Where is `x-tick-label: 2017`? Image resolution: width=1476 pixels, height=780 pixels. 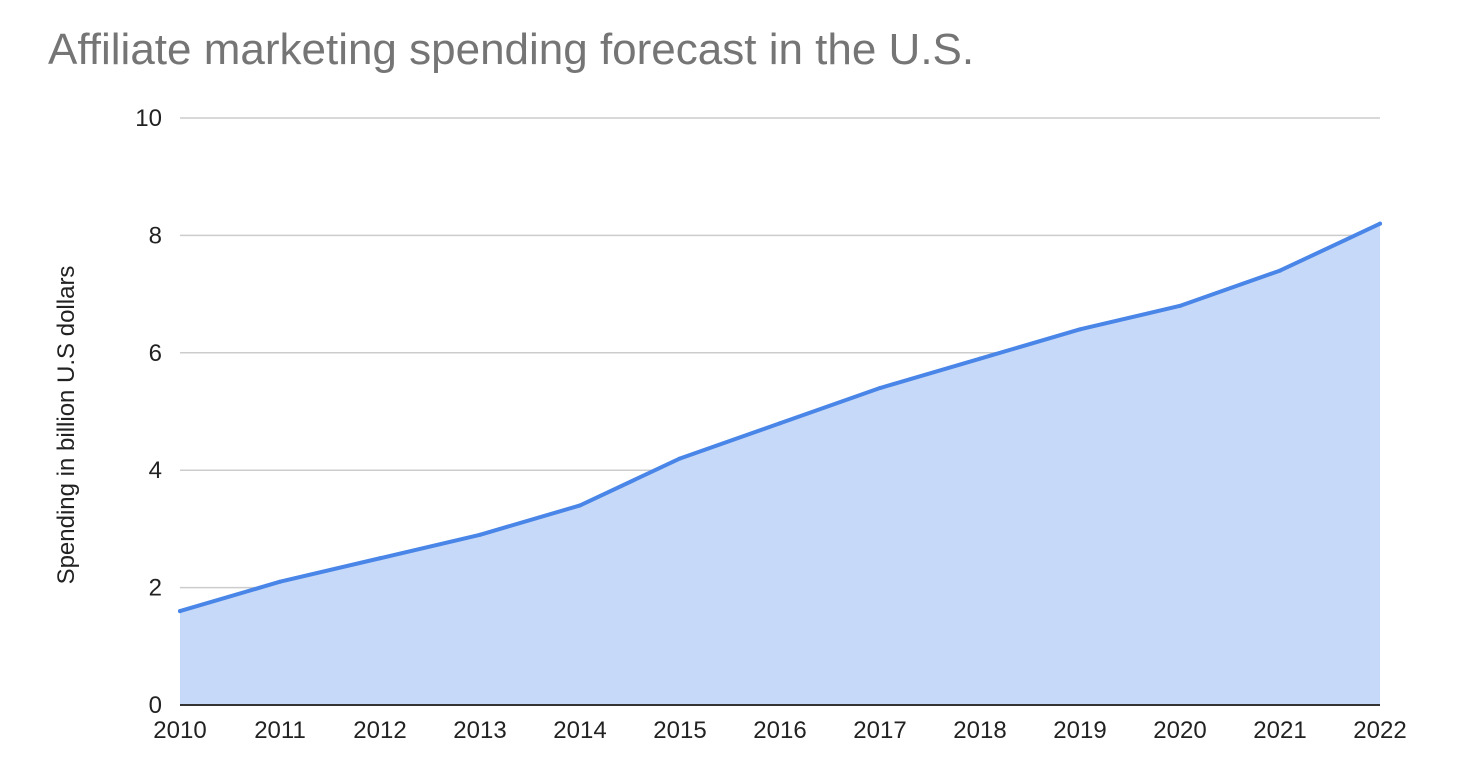 x-tick-label: 2017 is located at coordinates (879, 730).